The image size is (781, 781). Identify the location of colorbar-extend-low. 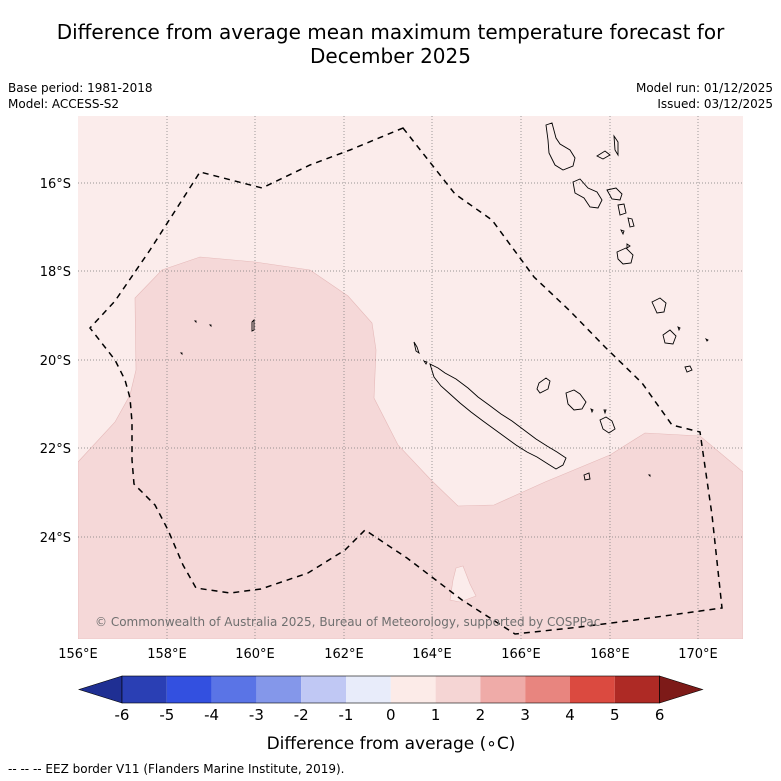
(100, 689).